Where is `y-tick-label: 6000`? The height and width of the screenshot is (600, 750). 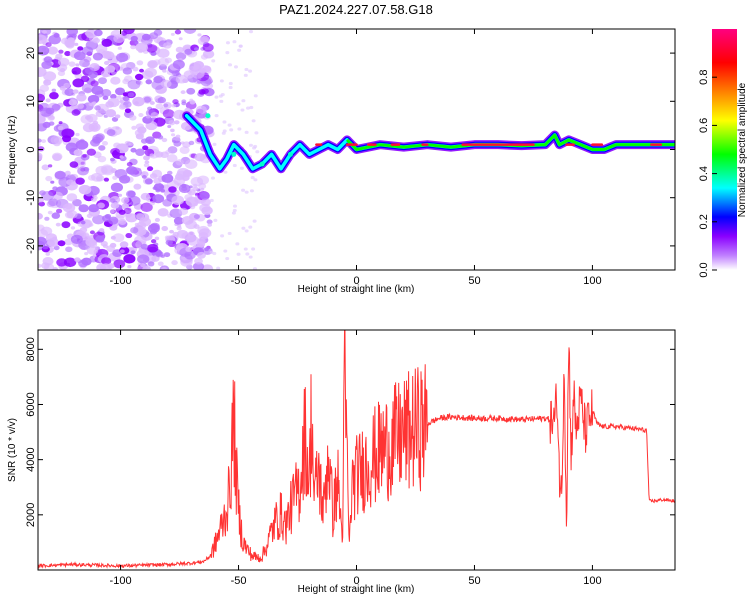
y-tick-label: 6000 is located at coordinates (31, 404).